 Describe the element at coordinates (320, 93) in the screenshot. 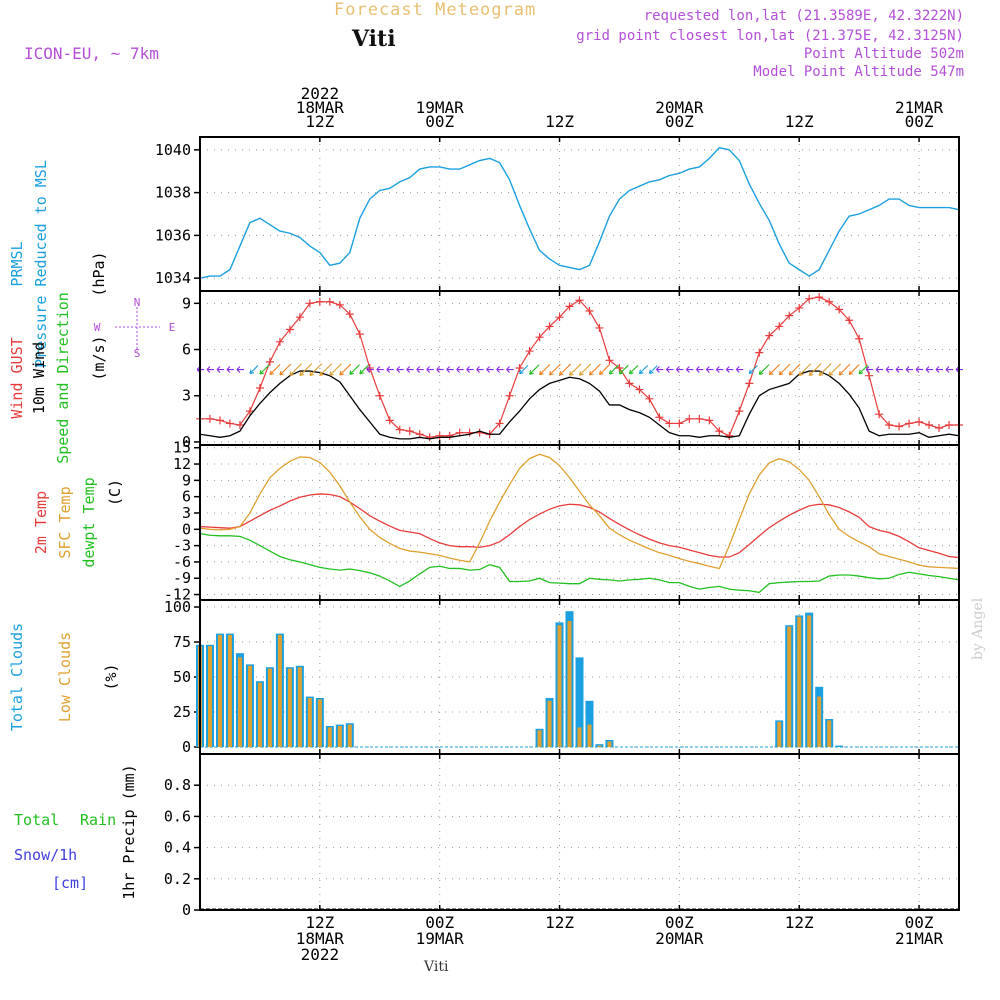

I see `top-time-label: 2022` at that location.